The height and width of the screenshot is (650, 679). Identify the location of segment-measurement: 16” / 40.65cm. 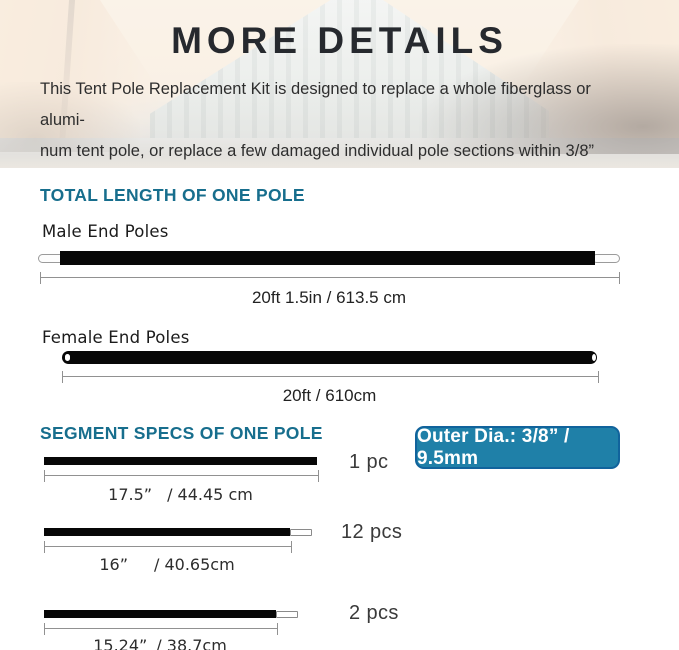
(167, 564).